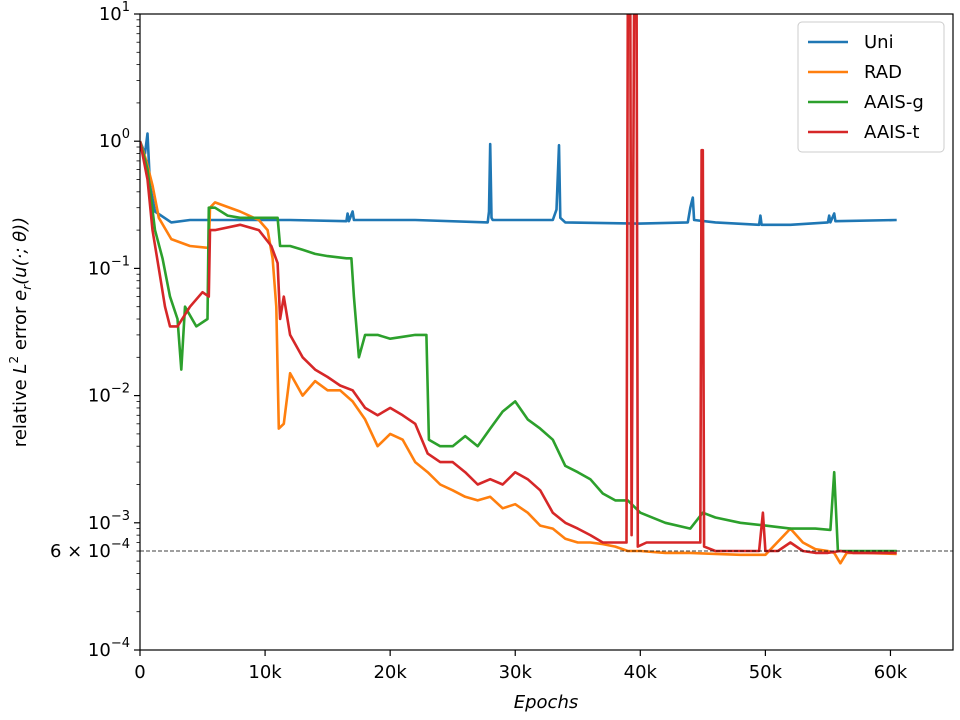  I want to click on x-tick-label: 20k, so click(390, 672).